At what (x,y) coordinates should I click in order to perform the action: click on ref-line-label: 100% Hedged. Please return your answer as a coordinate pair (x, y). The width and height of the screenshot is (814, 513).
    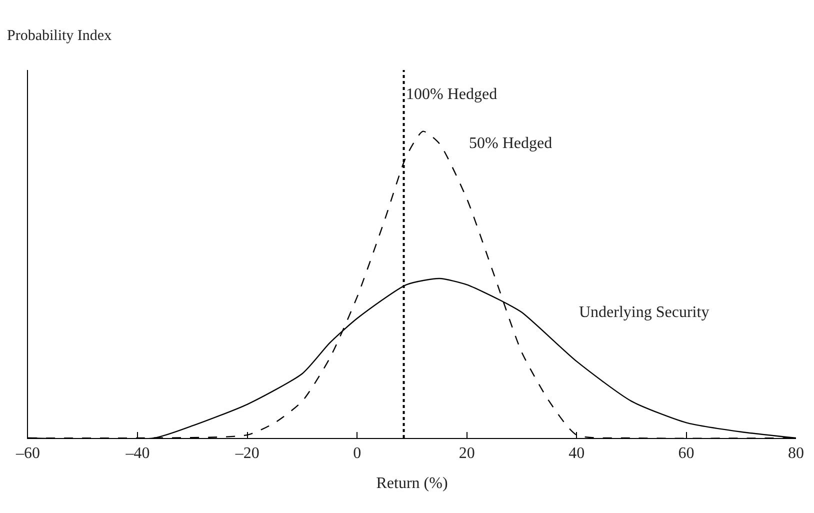
    Looking at the image, I should click on (452, 94).